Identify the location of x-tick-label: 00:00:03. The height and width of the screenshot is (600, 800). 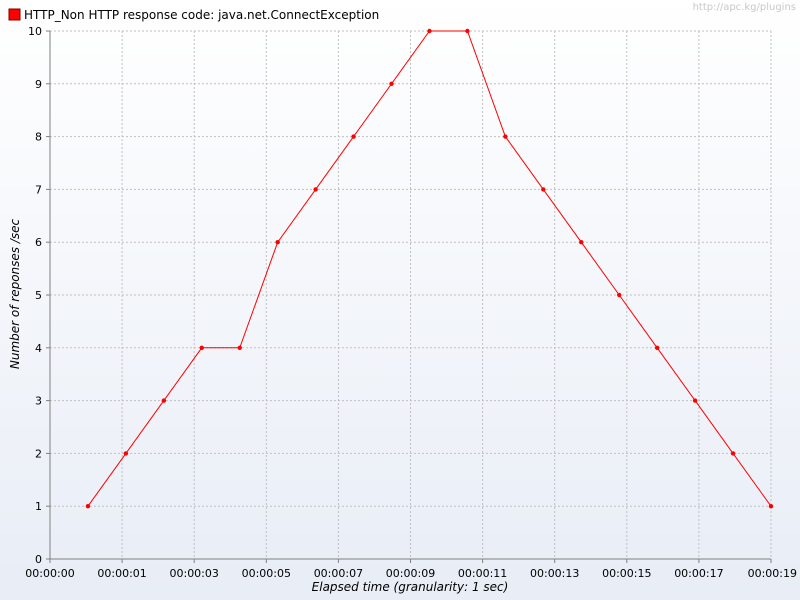
(193, 573).